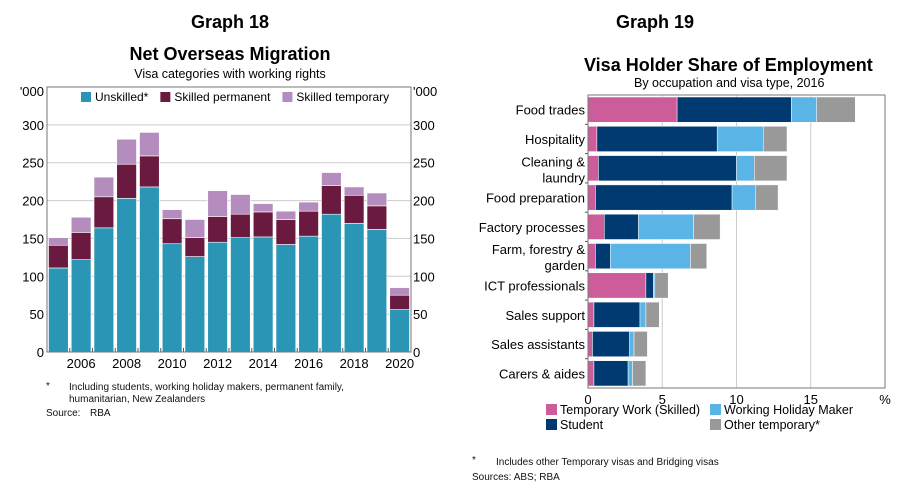  I want to click on graph18-source-label: Source:, so click(63, 413).